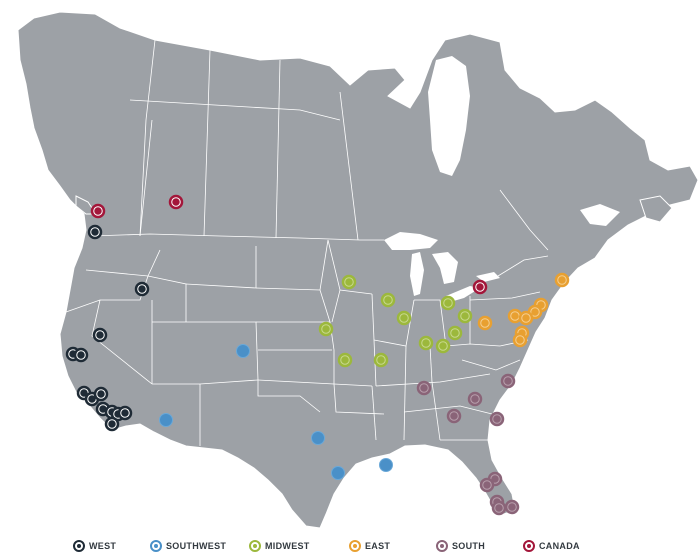 Image resolution: width=700 pixels, height=556 pixels. I want to click on legend-item-south: SOUTH, so click(460, 546).